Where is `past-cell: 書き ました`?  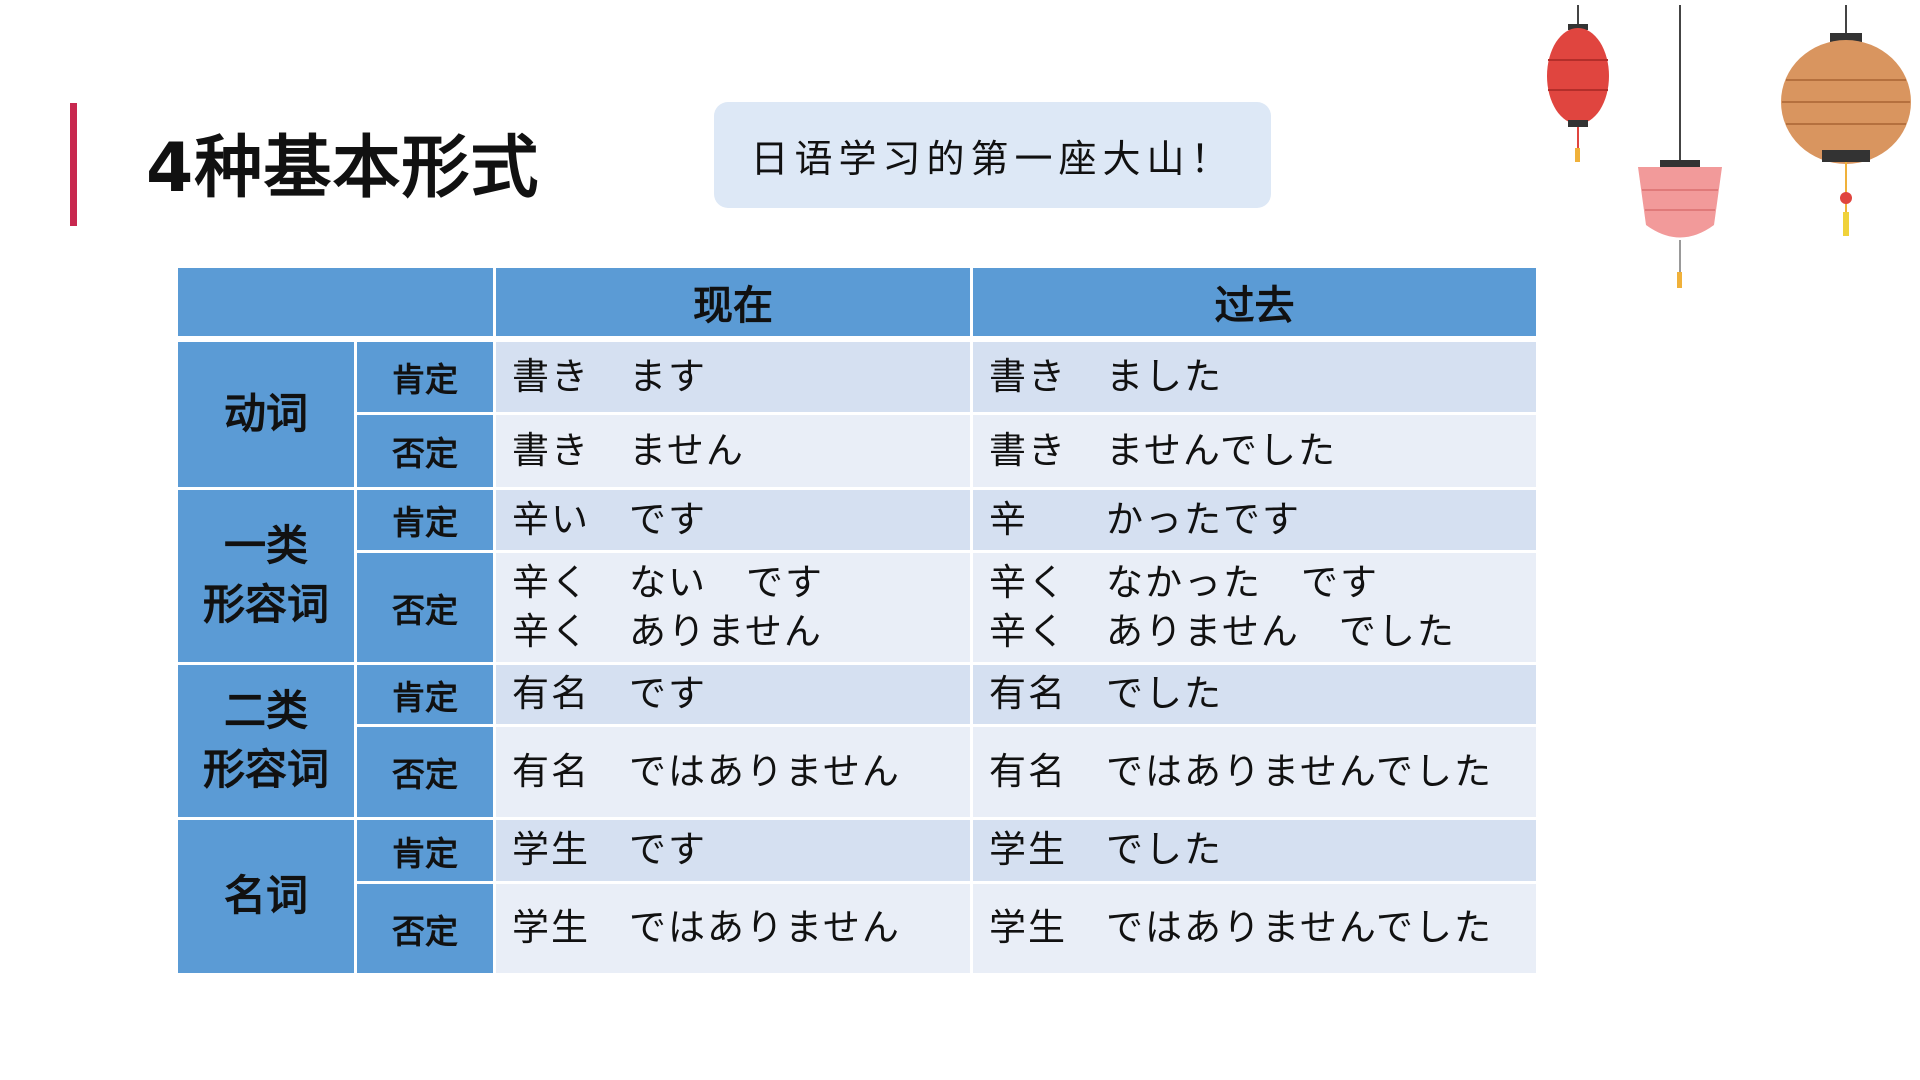 past-cell: 書き ました is located at coordinates (1254, 378).